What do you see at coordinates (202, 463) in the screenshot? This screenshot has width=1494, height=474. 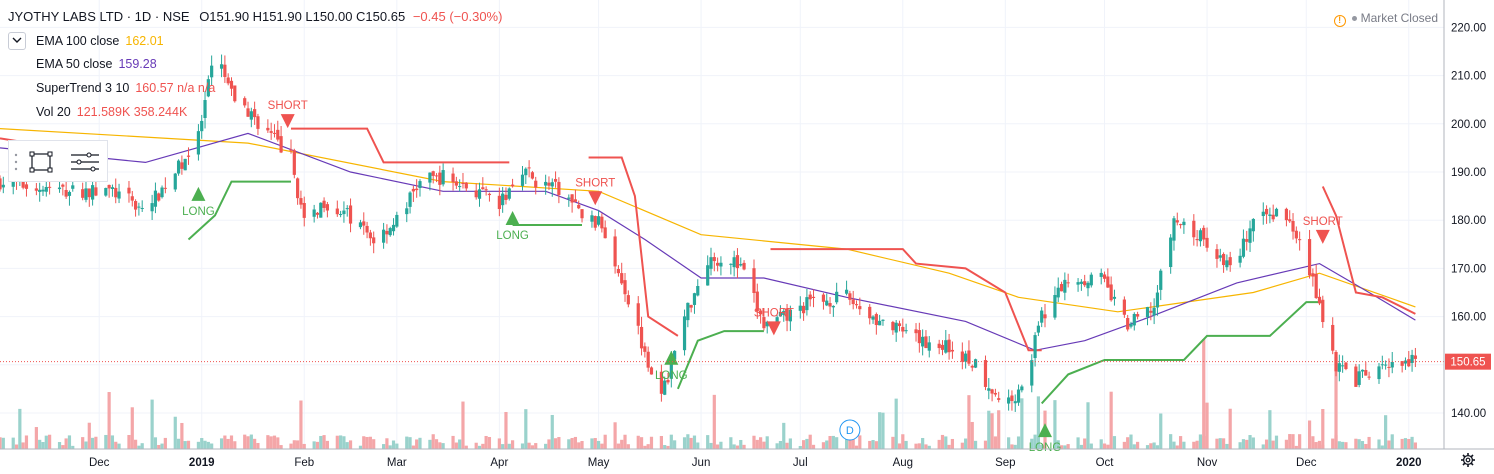 I see `time-tick-label: 2019` at bounding box center [202, 463].